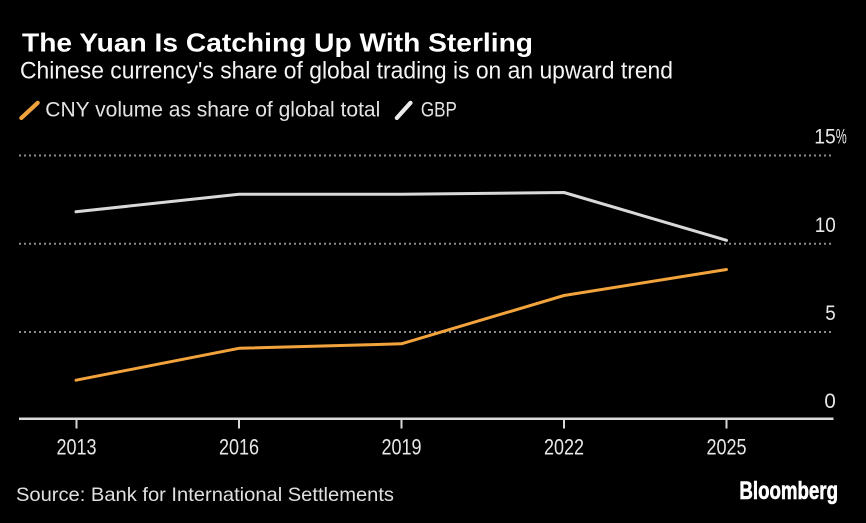  What do you see at coordinates (77, 447) in the screenshot?
I see `svg-text: 2013` at bounding box center [77, 447].